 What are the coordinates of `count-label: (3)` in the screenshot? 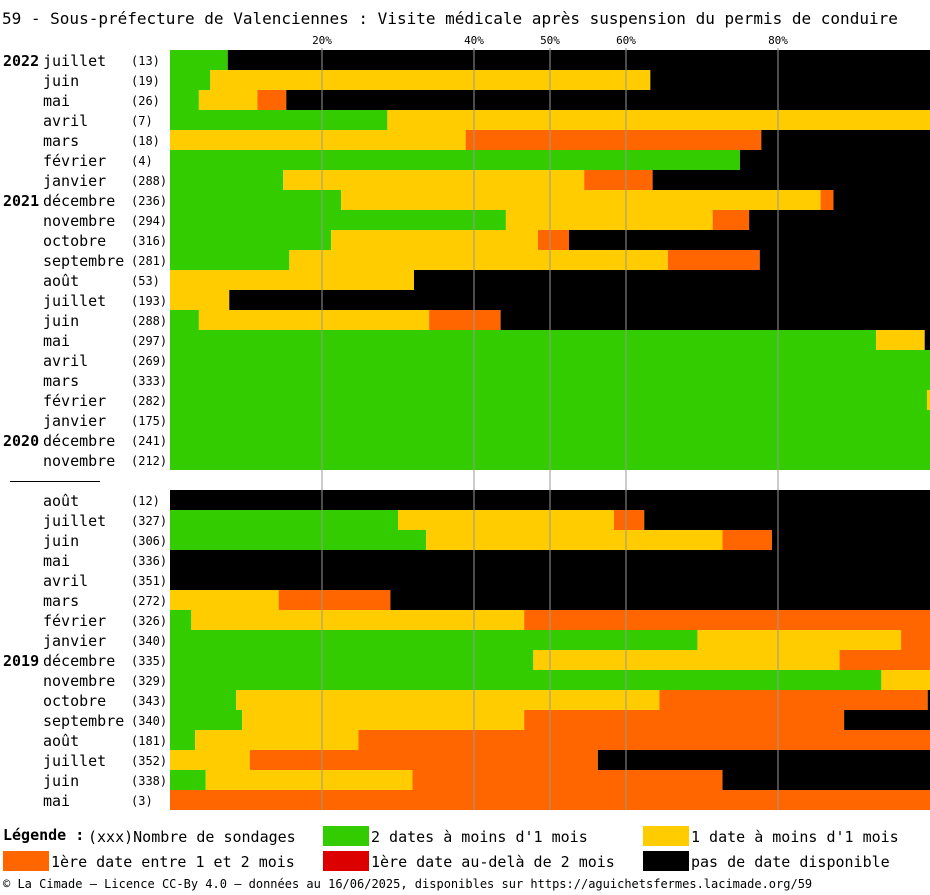 It's located at (142, 801).